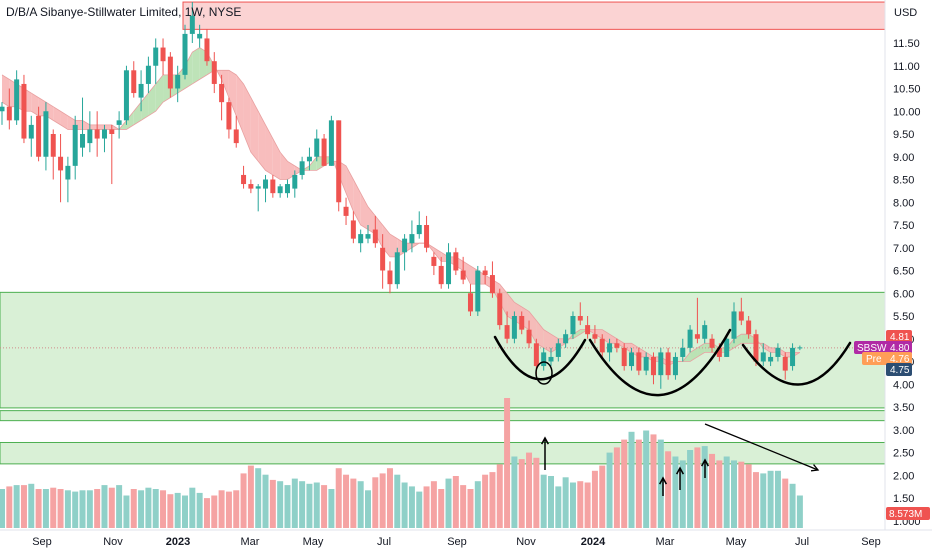  What do you see at coordinates (250, 542) in the screenshot?
I see `time-tick-label: Mar` at bounding box center [250, 542].